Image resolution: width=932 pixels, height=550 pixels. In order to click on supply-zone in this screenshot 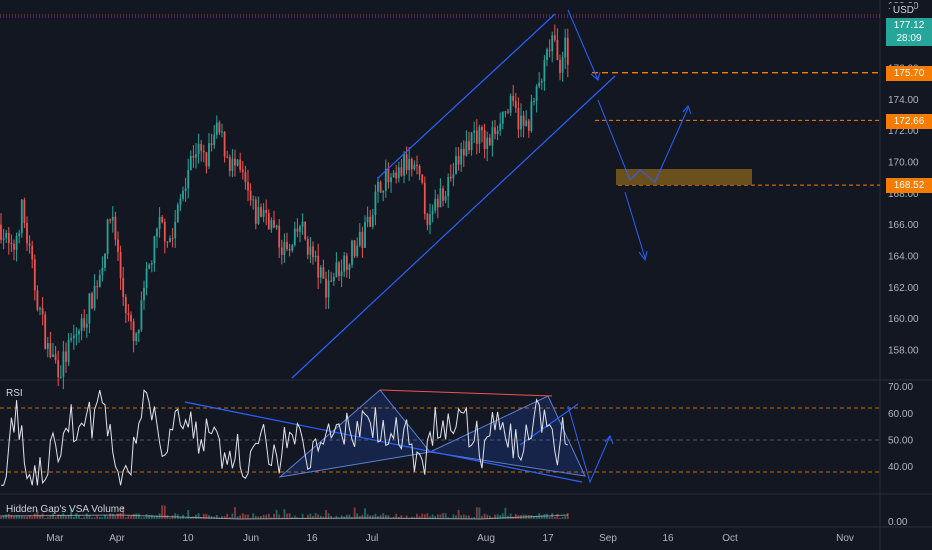, I will do `click(684, 177)`.